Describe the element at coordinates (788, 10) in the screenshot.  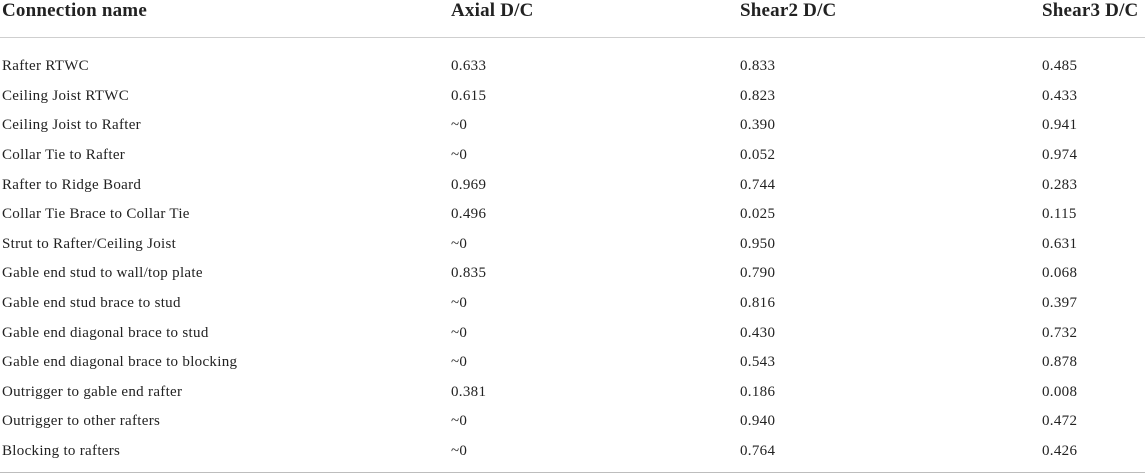
I see `header-shear2-dc: Shear2 D/C` at that location.